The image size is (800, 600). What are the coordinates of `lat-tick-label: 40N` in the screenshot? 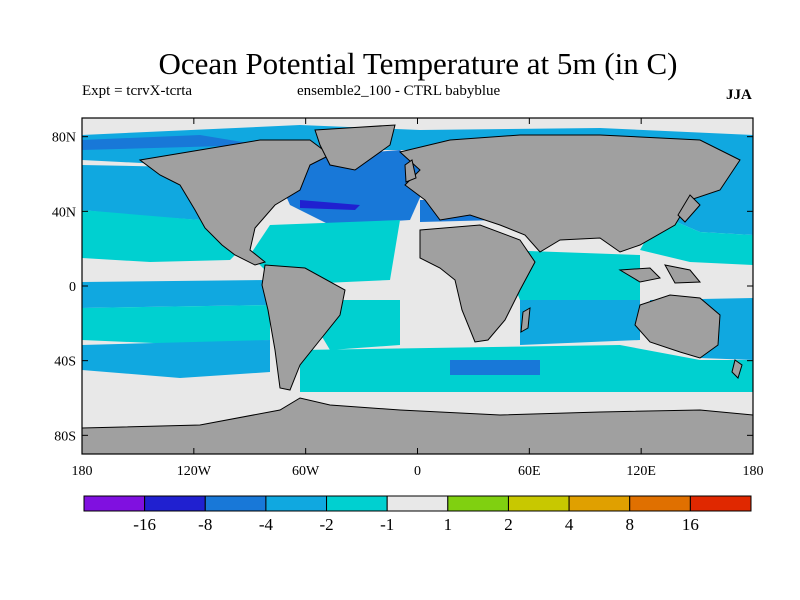 It's located at (64, 212).